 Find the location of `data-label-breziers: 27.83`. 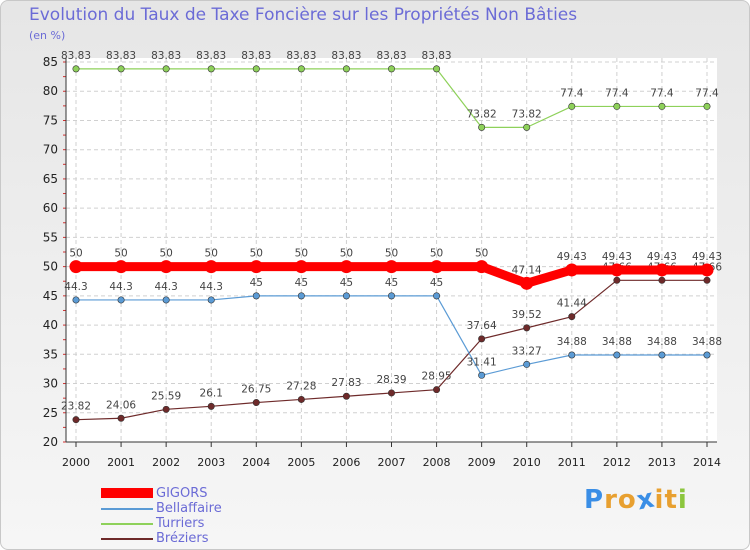

data-label-breziers: 27.83 is located at coordinates (346, 383).